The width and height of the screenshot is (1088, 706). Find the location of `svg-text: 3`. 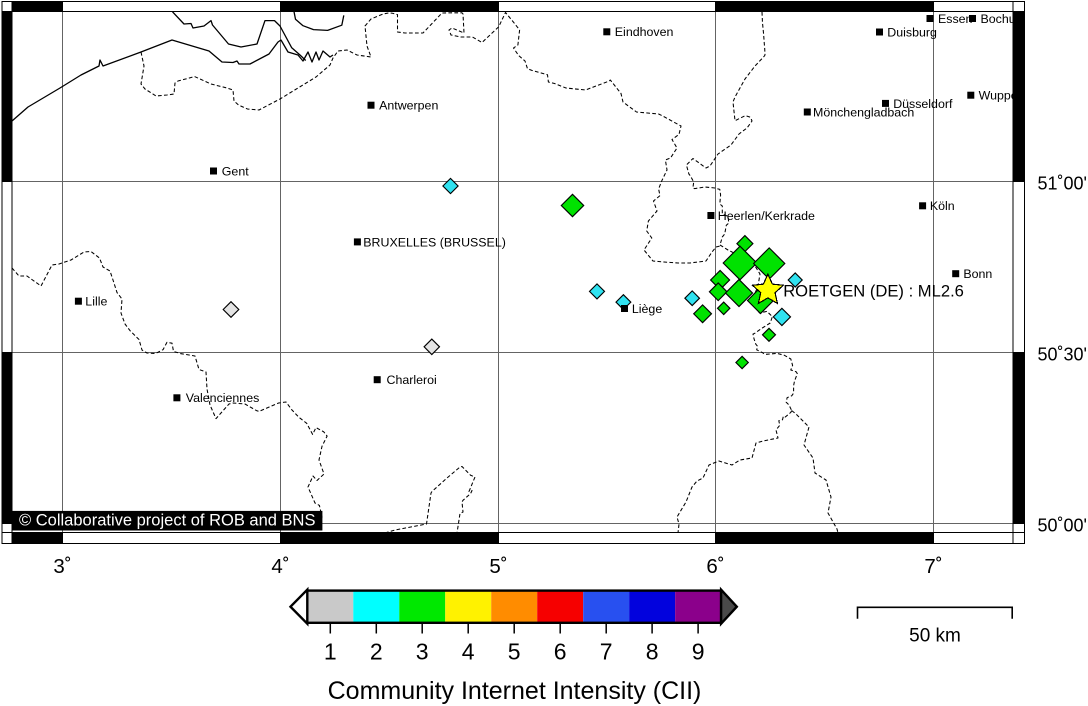

svg-text: 3 is located at coordinates (422, 652).